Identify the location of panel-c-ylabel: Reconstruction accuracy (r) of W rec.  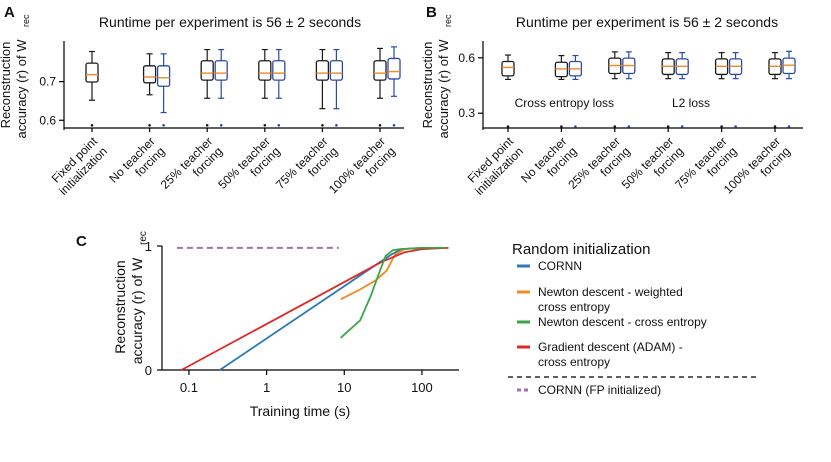
(130, 297).